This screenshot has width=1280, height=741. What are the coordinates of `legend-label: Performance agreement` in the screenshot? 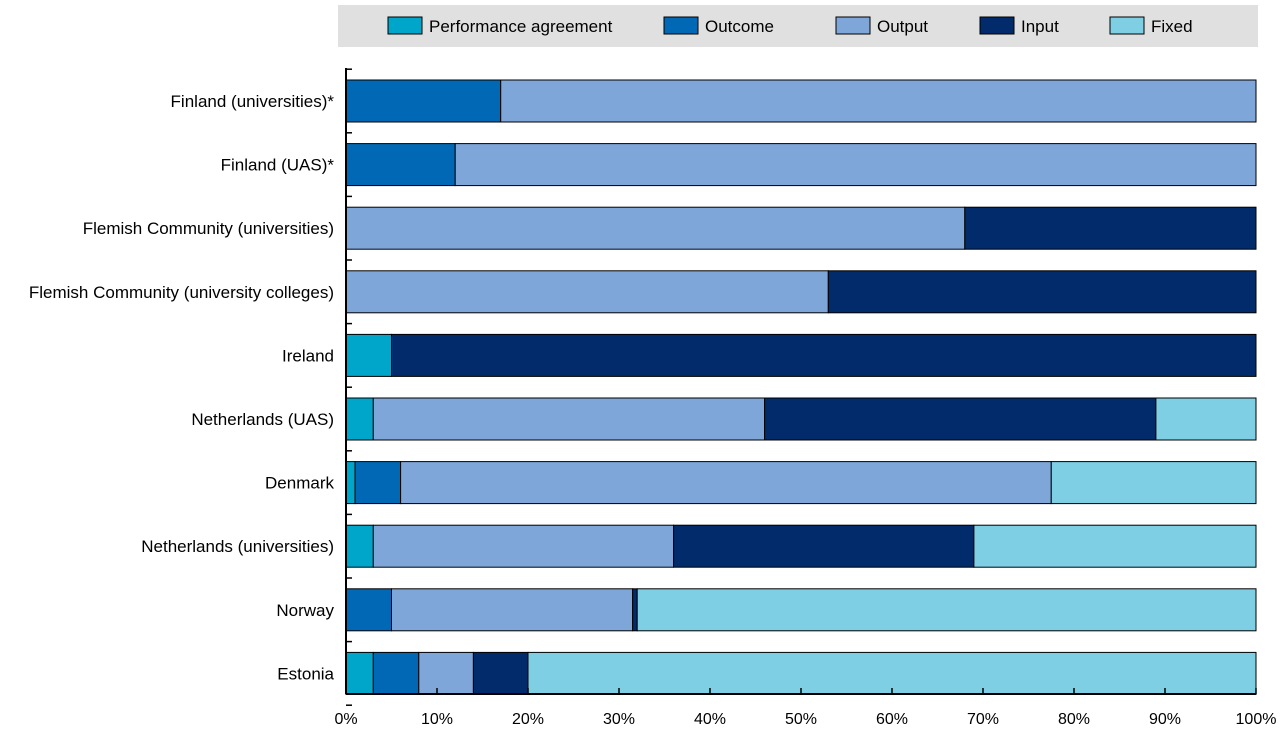 It's located at (521, 26).